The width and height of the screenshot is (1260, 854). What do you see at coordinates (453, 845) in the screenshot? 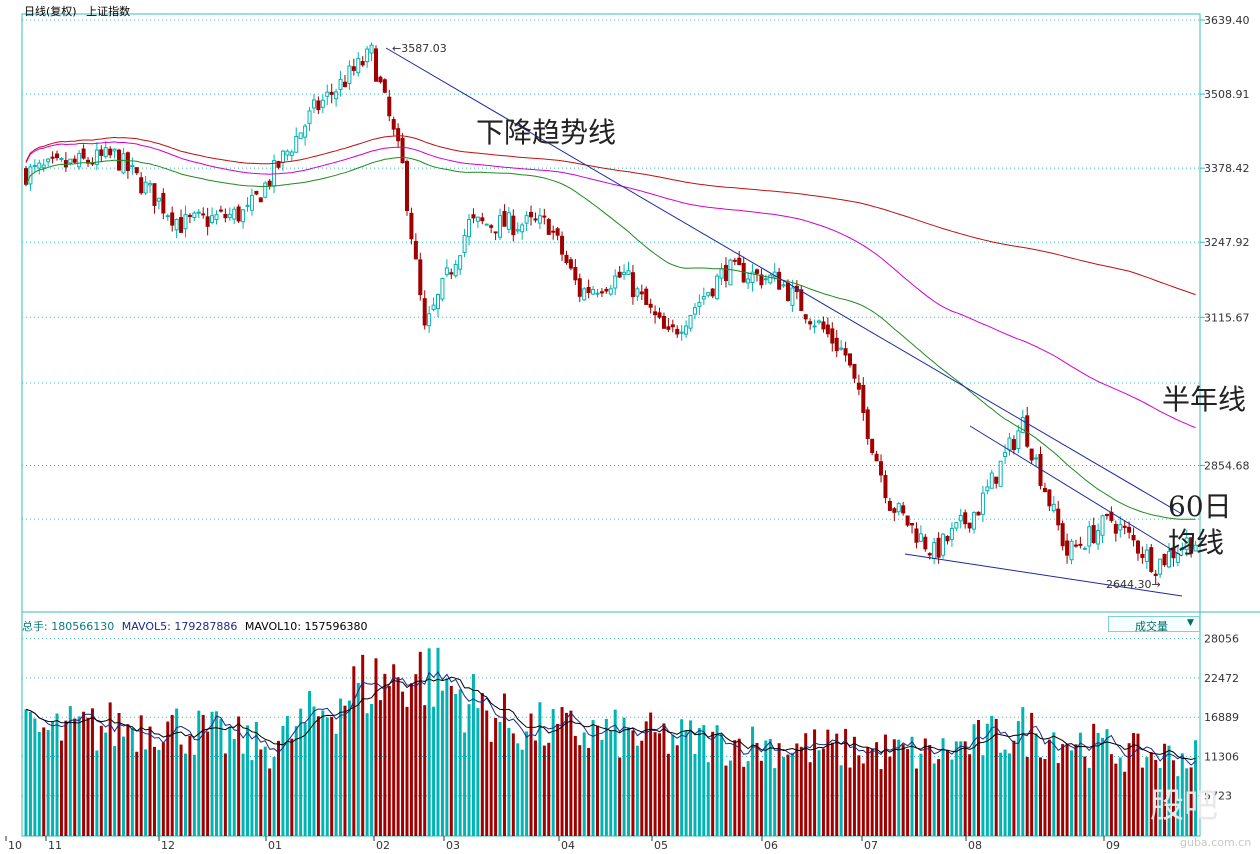
I see `month-tick-label: 03` at bounding box center [453, 845].